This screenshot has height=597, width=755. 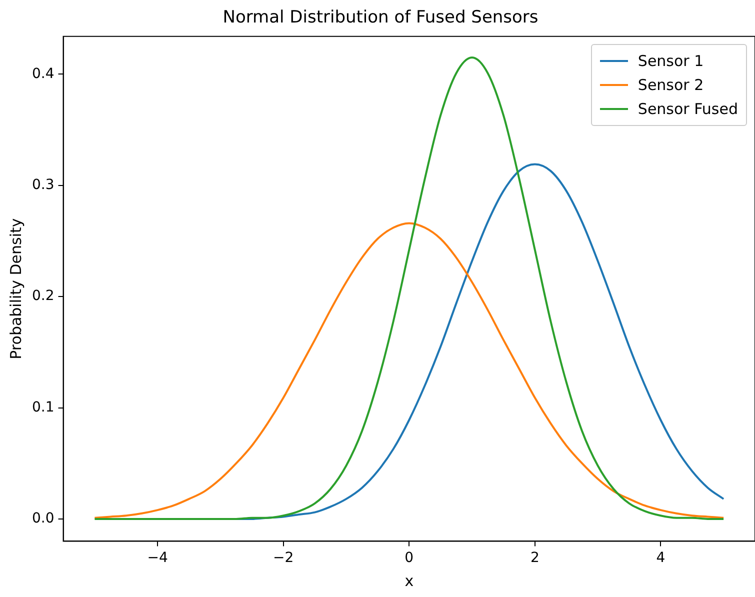 What do you see at coordinates (43, 407) in the screenshot?
I see `y-tick-label: 0.1` at bounding box center [43, 407].